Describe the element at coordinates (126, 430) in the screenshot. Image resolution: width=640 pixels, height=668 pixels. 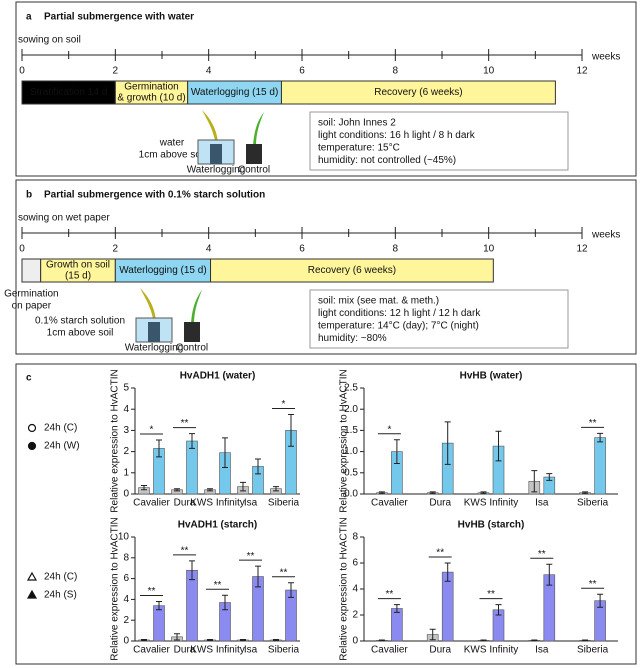
I see `y-tick-label: 3` at that location.